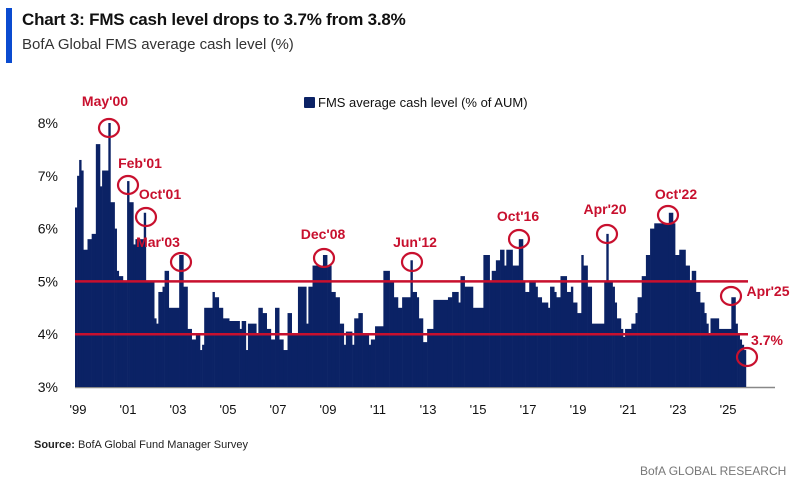 This screenshot has width=800, height=504. Describe the element at coordinates (48, 123) in the screenshot. I see `y-tick-label: 8%` at that location.